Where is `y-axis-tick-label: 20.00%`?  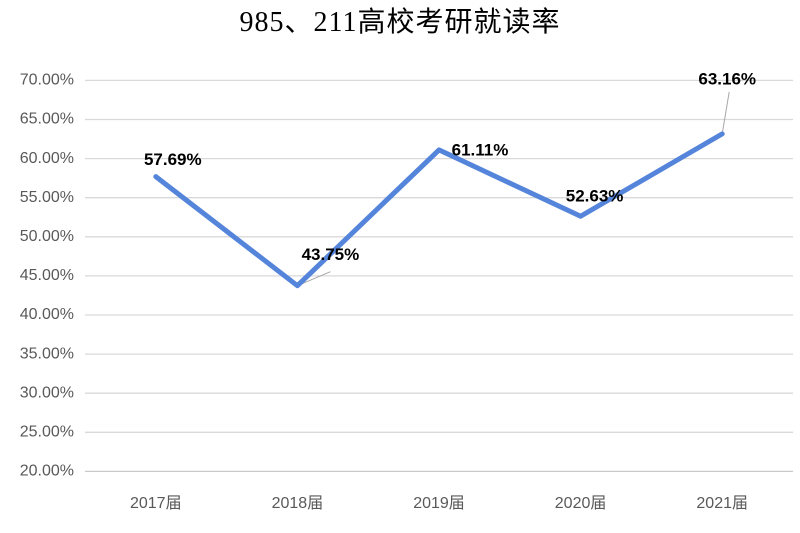 y-axis-tick-label: 20.00% is located at coordinates (47, 471).